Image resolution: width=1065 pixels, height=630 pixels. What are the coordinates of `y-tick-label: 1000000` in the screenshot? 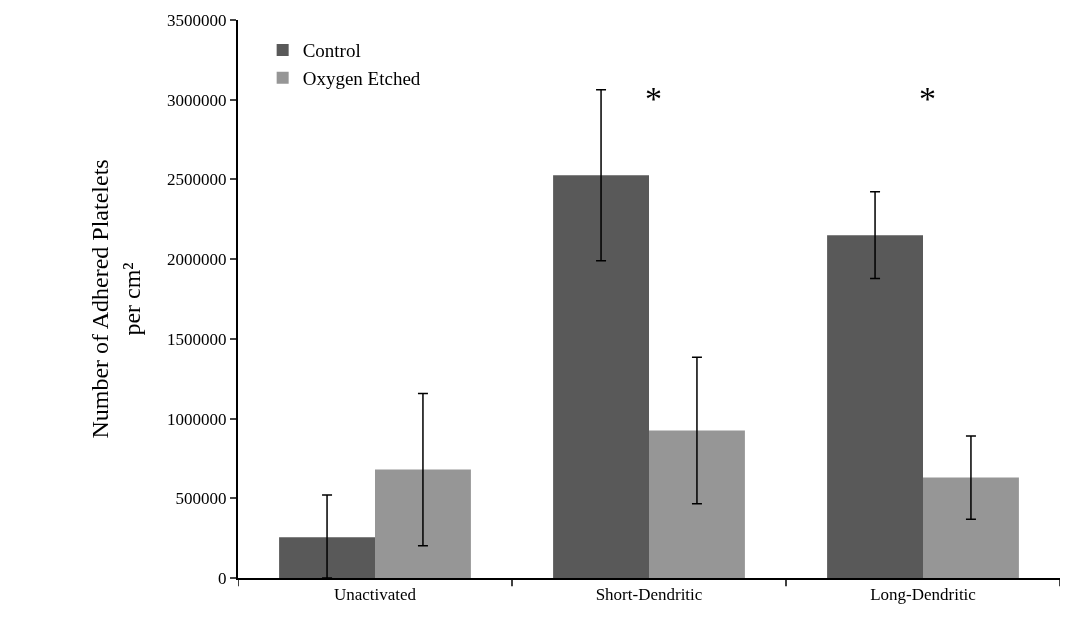 It's located at (197, 419).